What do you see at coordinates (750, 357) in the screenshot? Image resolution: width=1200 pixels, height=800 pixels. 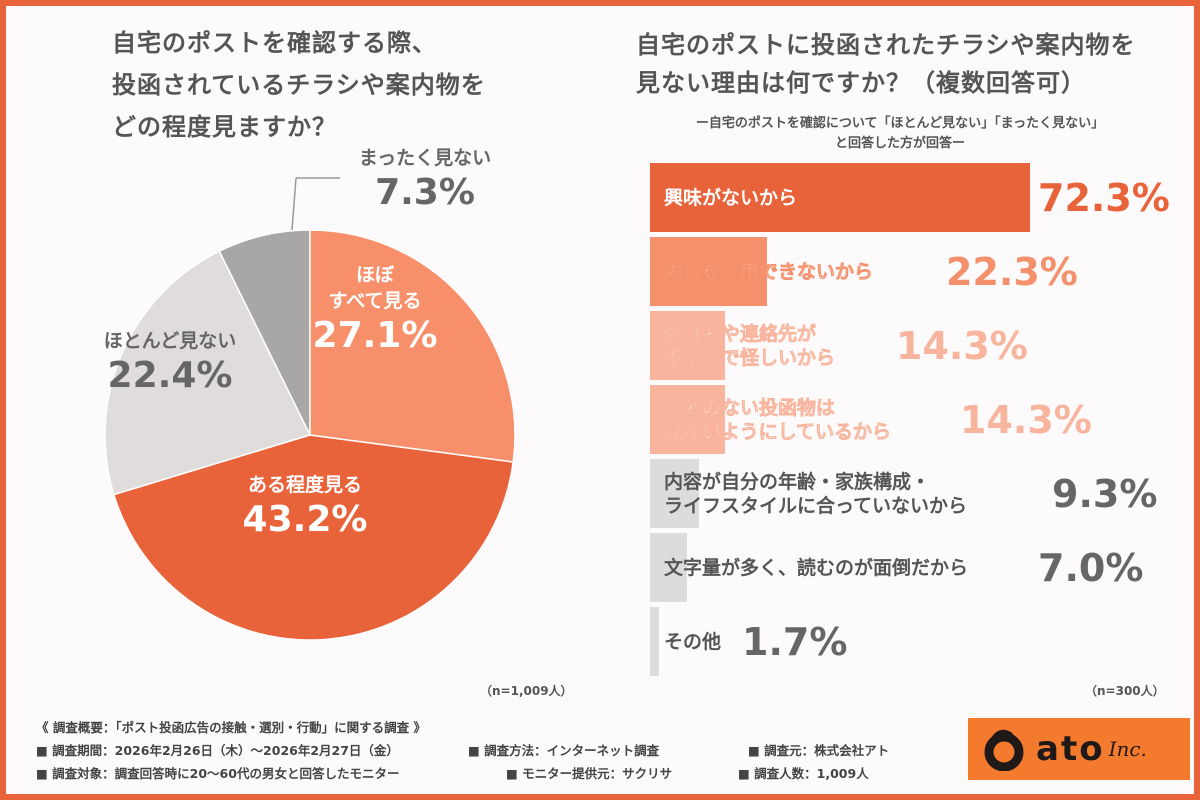 I see `bar-label-line: 不明瞭で怪しいから` at bounding box center [750, 357].